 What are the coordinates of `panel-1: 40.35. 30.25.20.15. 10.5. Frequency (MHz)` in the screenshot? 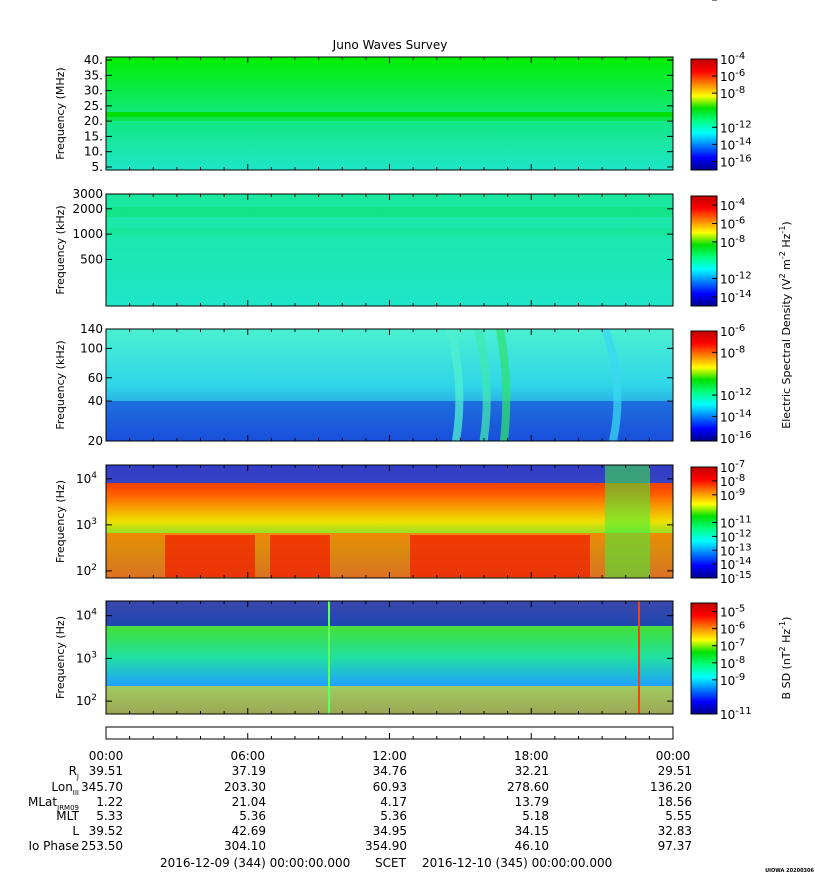 It's located at (364, 113).